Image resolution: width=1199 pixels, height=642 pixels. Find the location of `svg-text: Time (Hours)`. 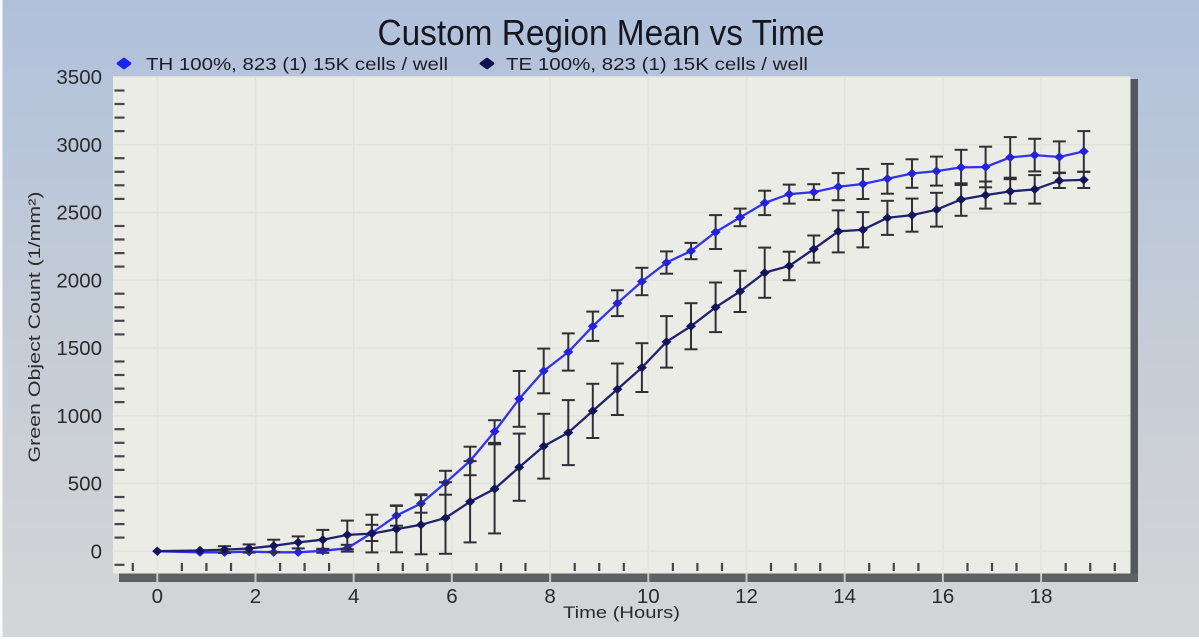

svg-text: Time (Hours) is located at coordinates (621, 613).